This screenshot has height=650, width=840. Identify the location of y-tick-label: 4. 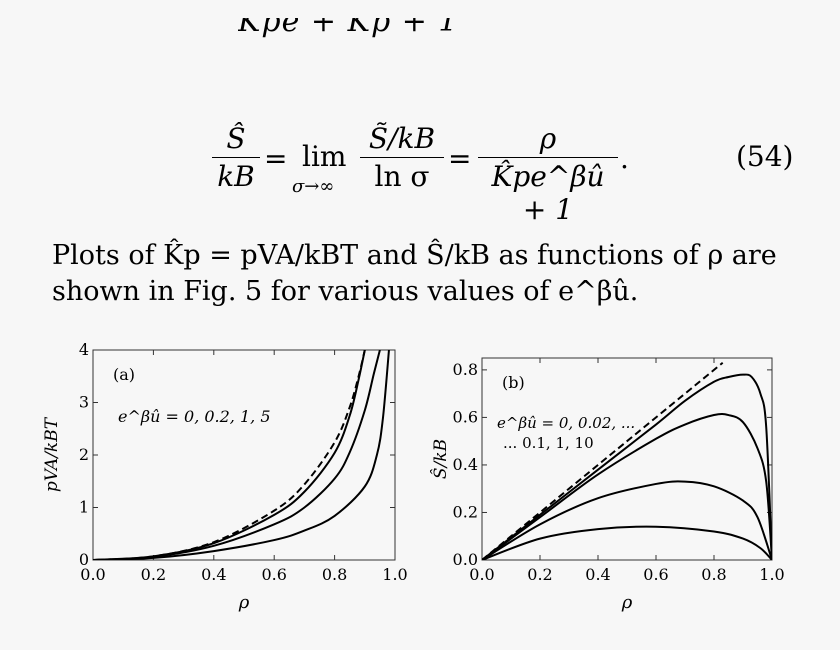
(84, 349).